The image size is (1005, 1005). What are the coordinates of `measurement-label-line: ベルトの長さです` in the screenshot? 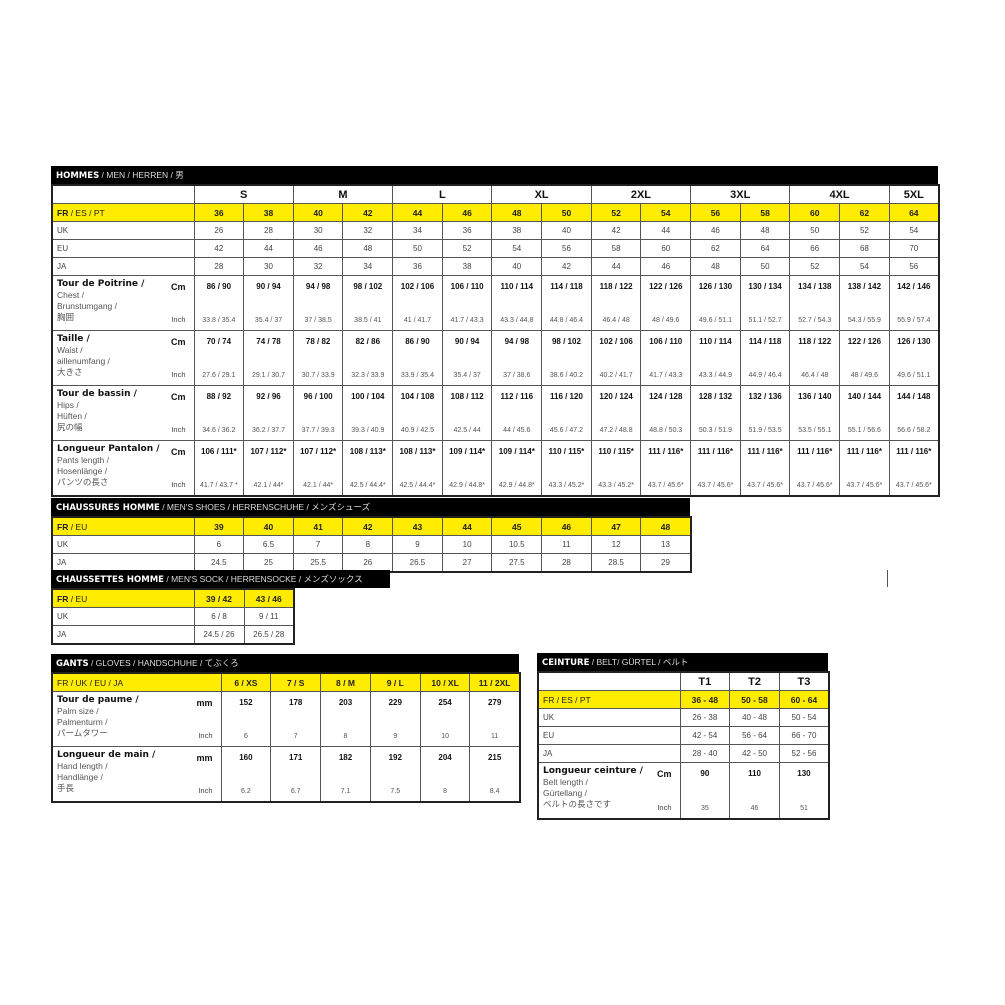 It's located at (577, 804).